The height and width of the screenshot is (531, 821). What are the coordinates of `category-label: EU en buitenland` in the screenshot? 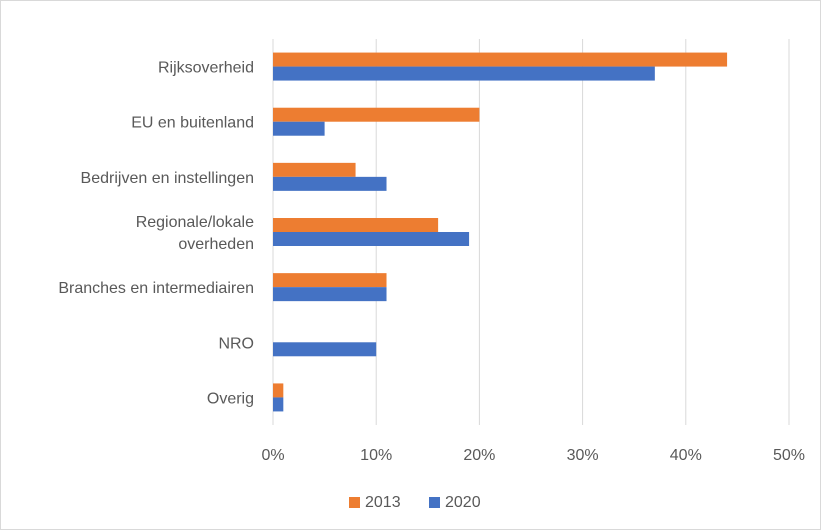 It's located at (192, 123).